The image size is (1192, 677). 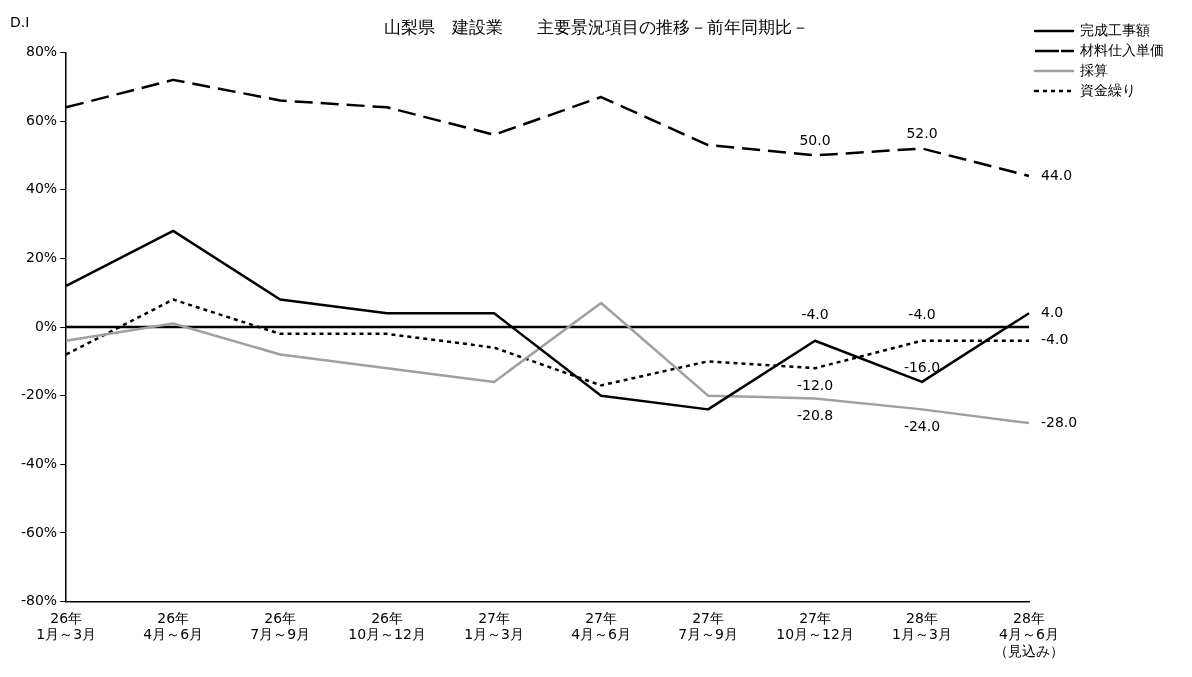 What do you see at coordinates (20, 22) in the screenshot?
I see `y-axis-title: D.I` at bounding box center [20, 22].